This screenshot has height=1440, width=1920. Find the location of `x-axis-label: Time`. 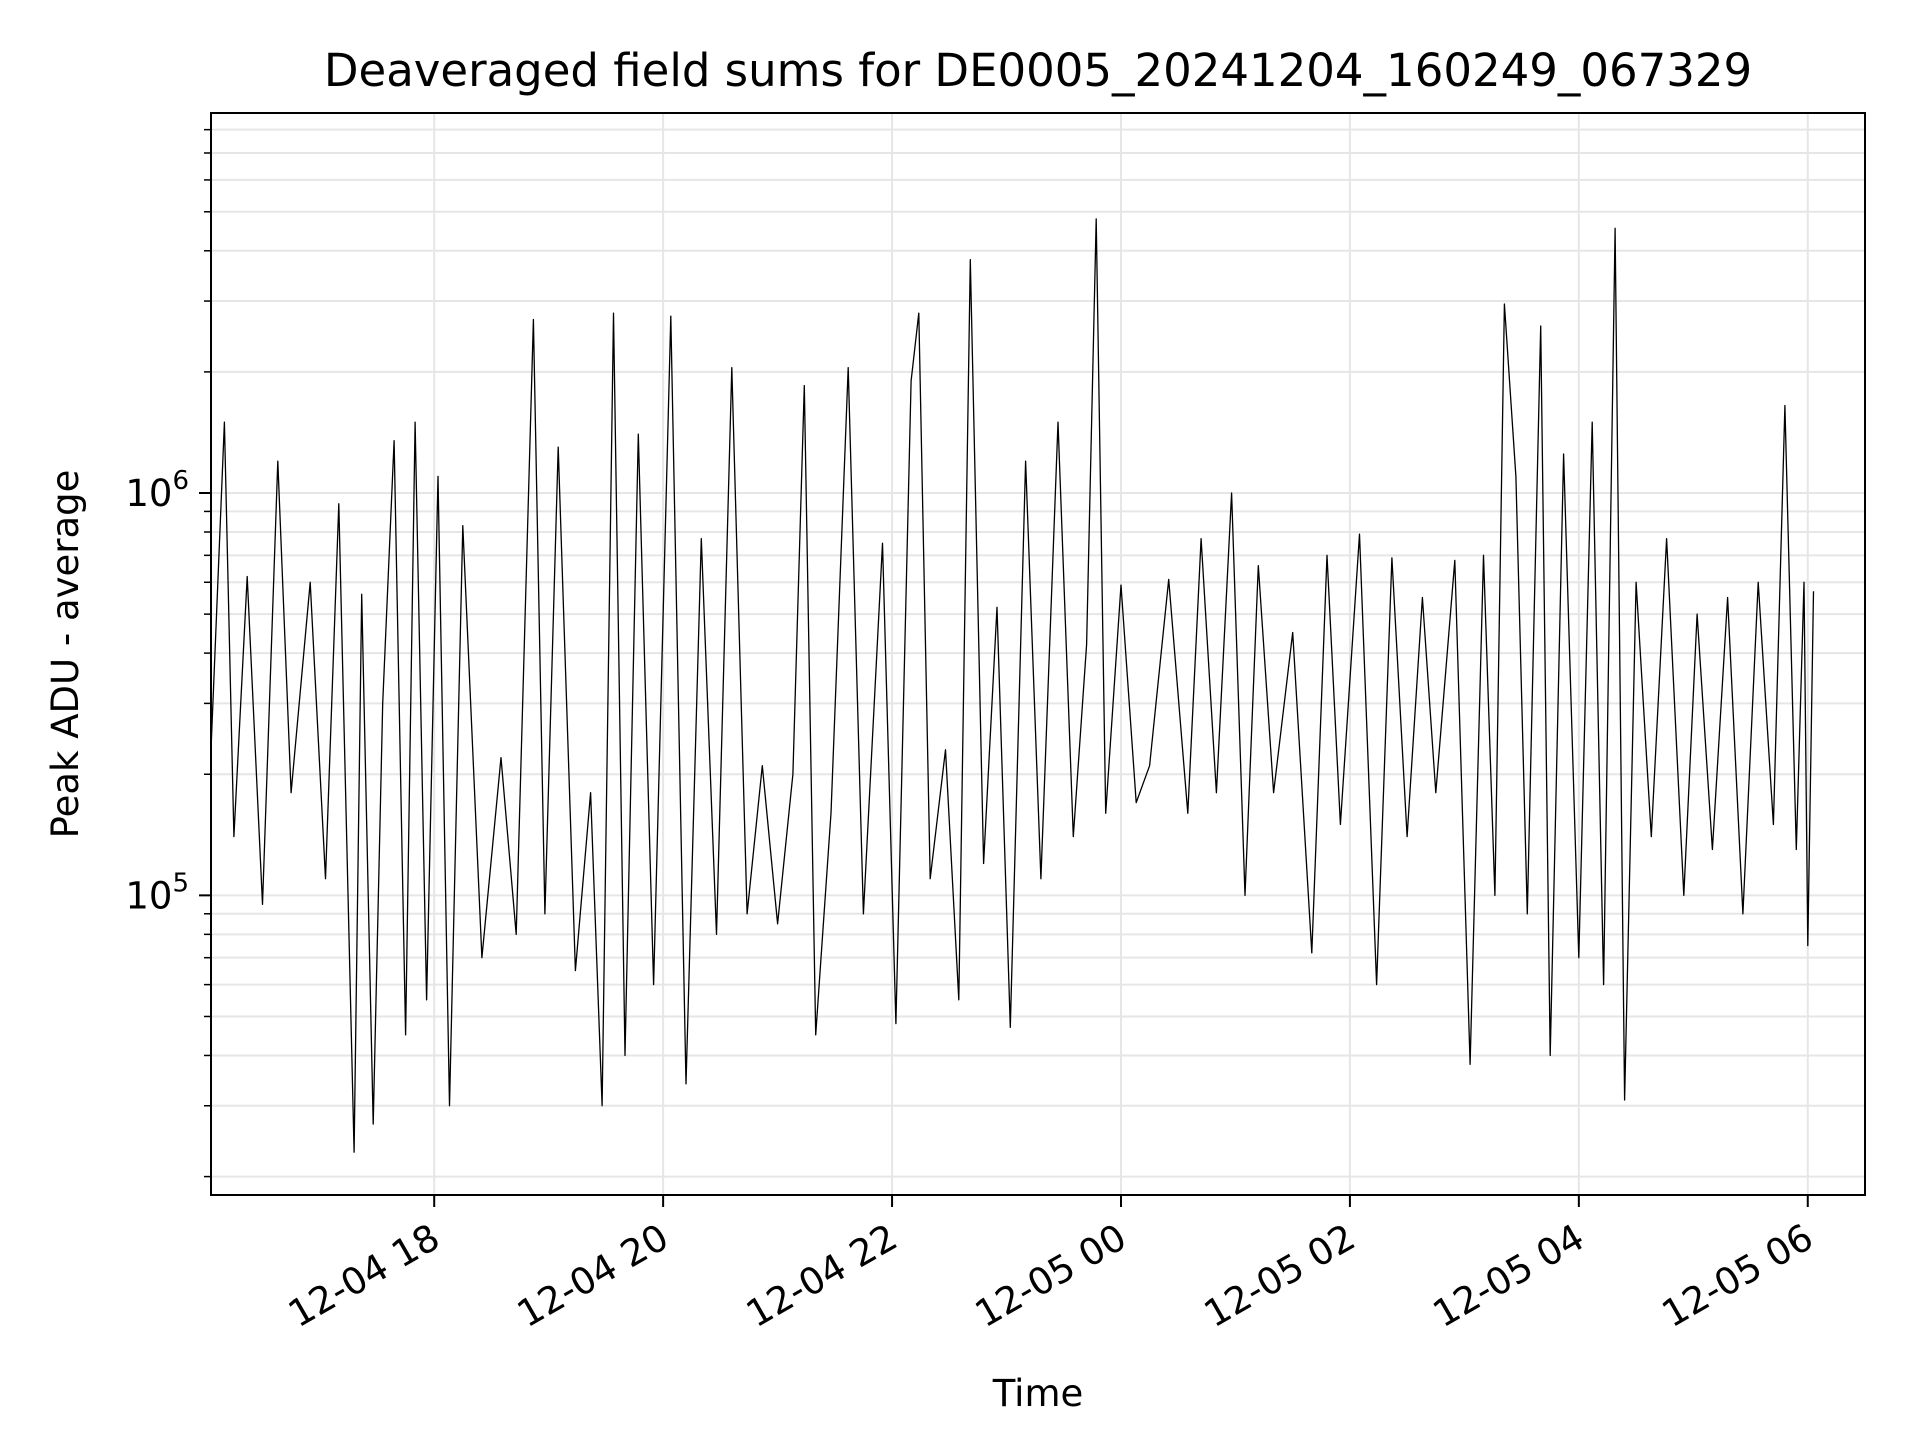

x-axis-label: Time is located at coordinates (1038, 1393).